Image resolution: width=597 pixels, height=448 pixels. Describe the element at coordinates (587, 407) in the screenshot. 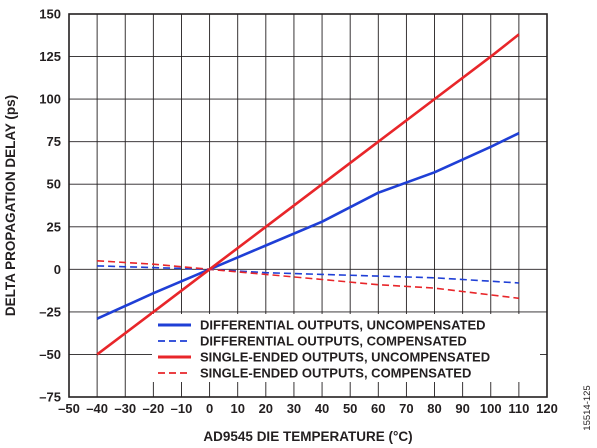

I see `figure-id: 15514-125` at that location.